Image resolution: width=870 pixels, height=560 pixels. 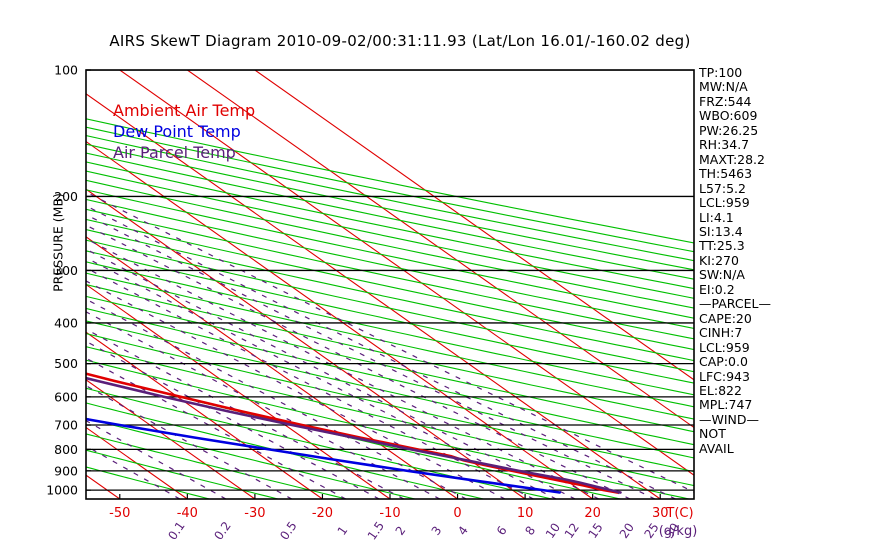 What do you see at coordinates (174, 152) in the screenshot?
I see `legend-air-parcel-temp: Air Parcel Temp` at bounding box center [174, 152].